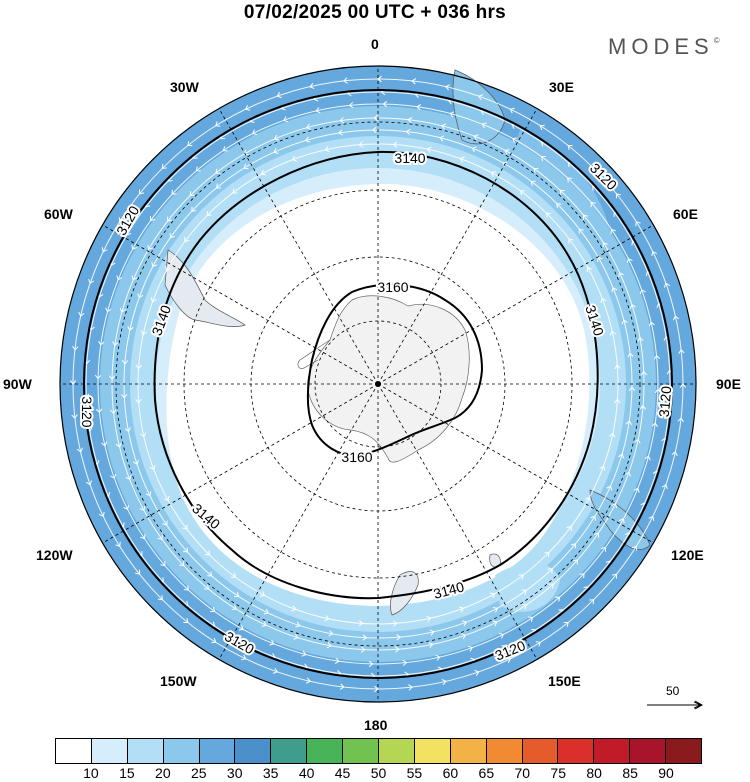 Image resolution: width=750 pixels, height=782 pixels. Describe the element at coordinates (562, 185) in the screenshot. I see `wind-patch-30e` at that location.